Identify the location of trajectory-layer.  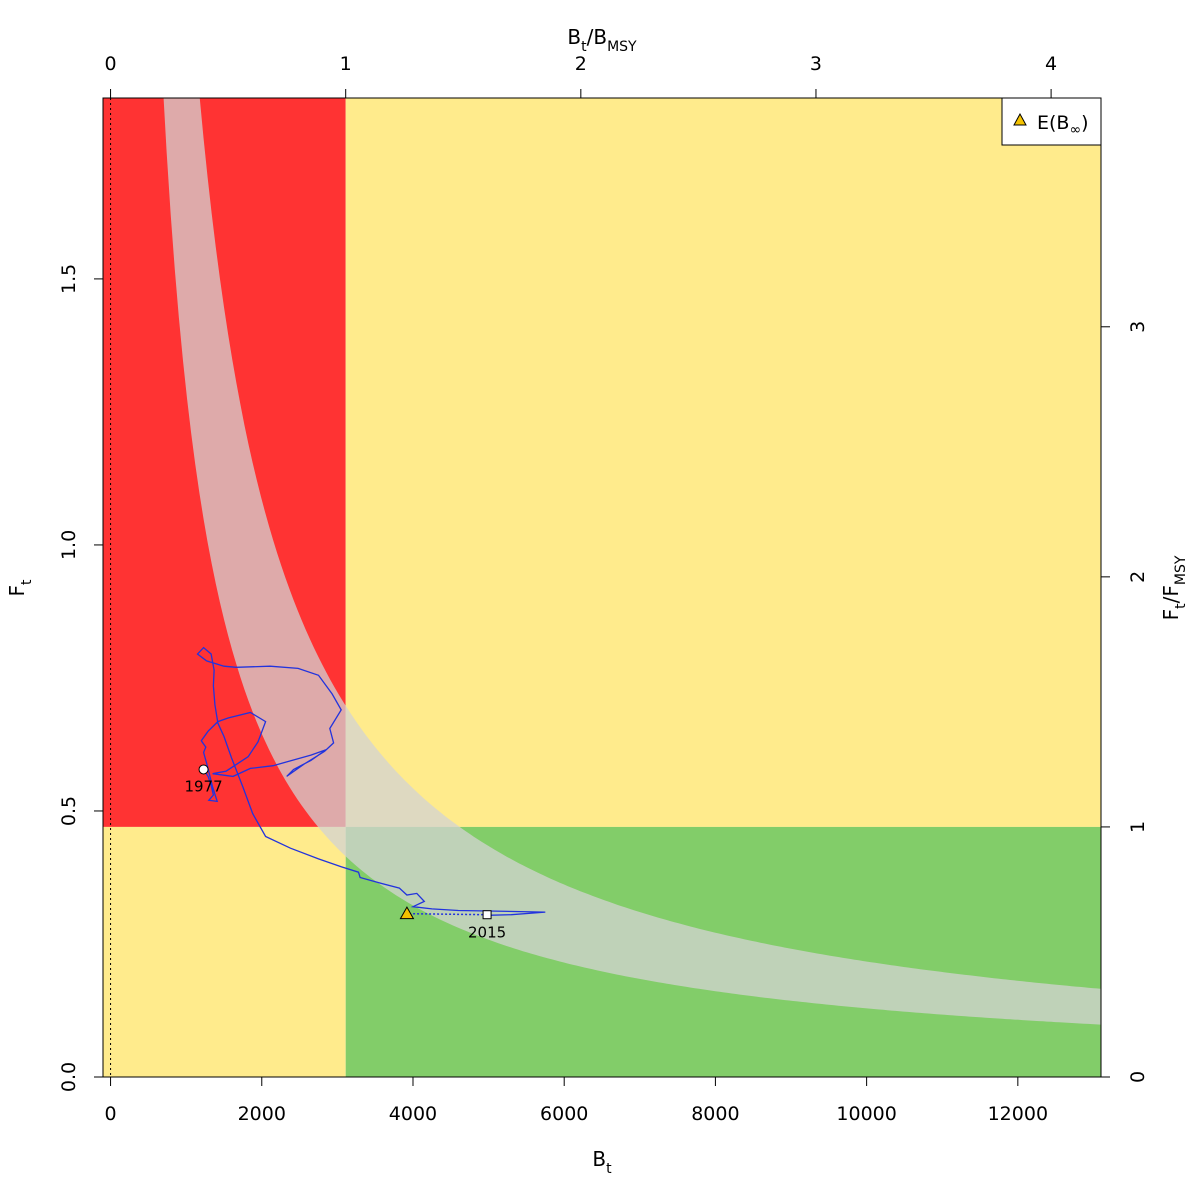
(371, 781).